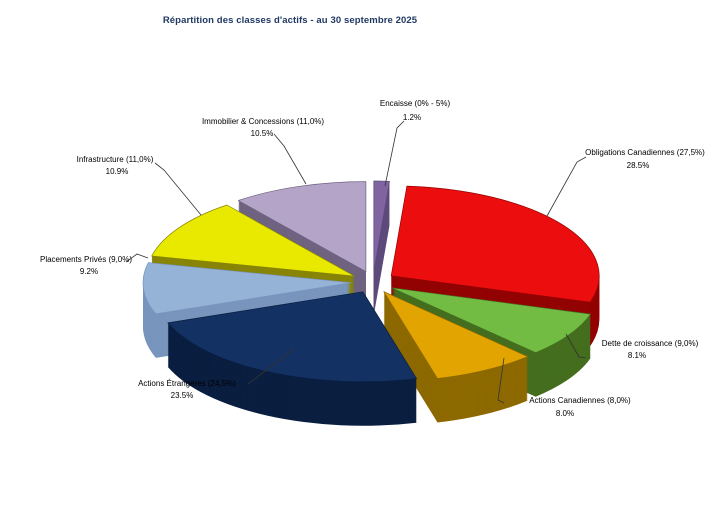 This screenshot has height=506, width=721. What do you see at coordinates (187, 383) in the screenshot?
I see `slice-label-actions-etrangeres: Actions Étrangères (24,5%)` at bounding box center [187, 383].